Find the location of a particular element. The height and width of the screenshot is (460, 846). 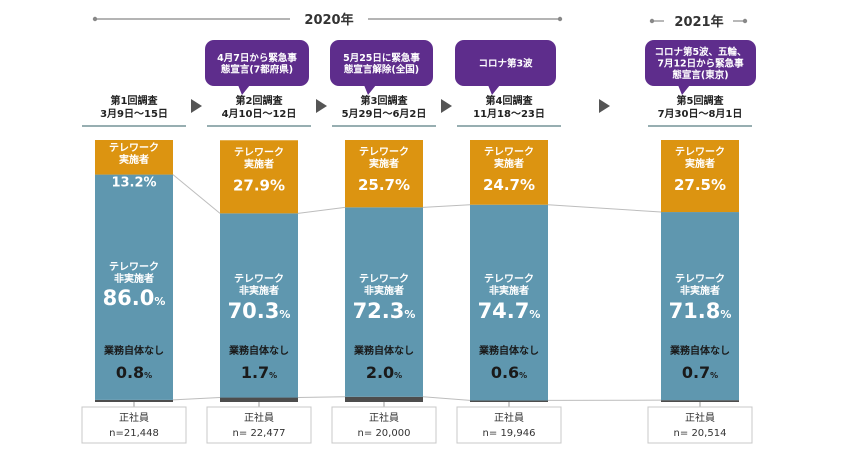

sample-size: n=21,448 is located at coordinates (134, 433).